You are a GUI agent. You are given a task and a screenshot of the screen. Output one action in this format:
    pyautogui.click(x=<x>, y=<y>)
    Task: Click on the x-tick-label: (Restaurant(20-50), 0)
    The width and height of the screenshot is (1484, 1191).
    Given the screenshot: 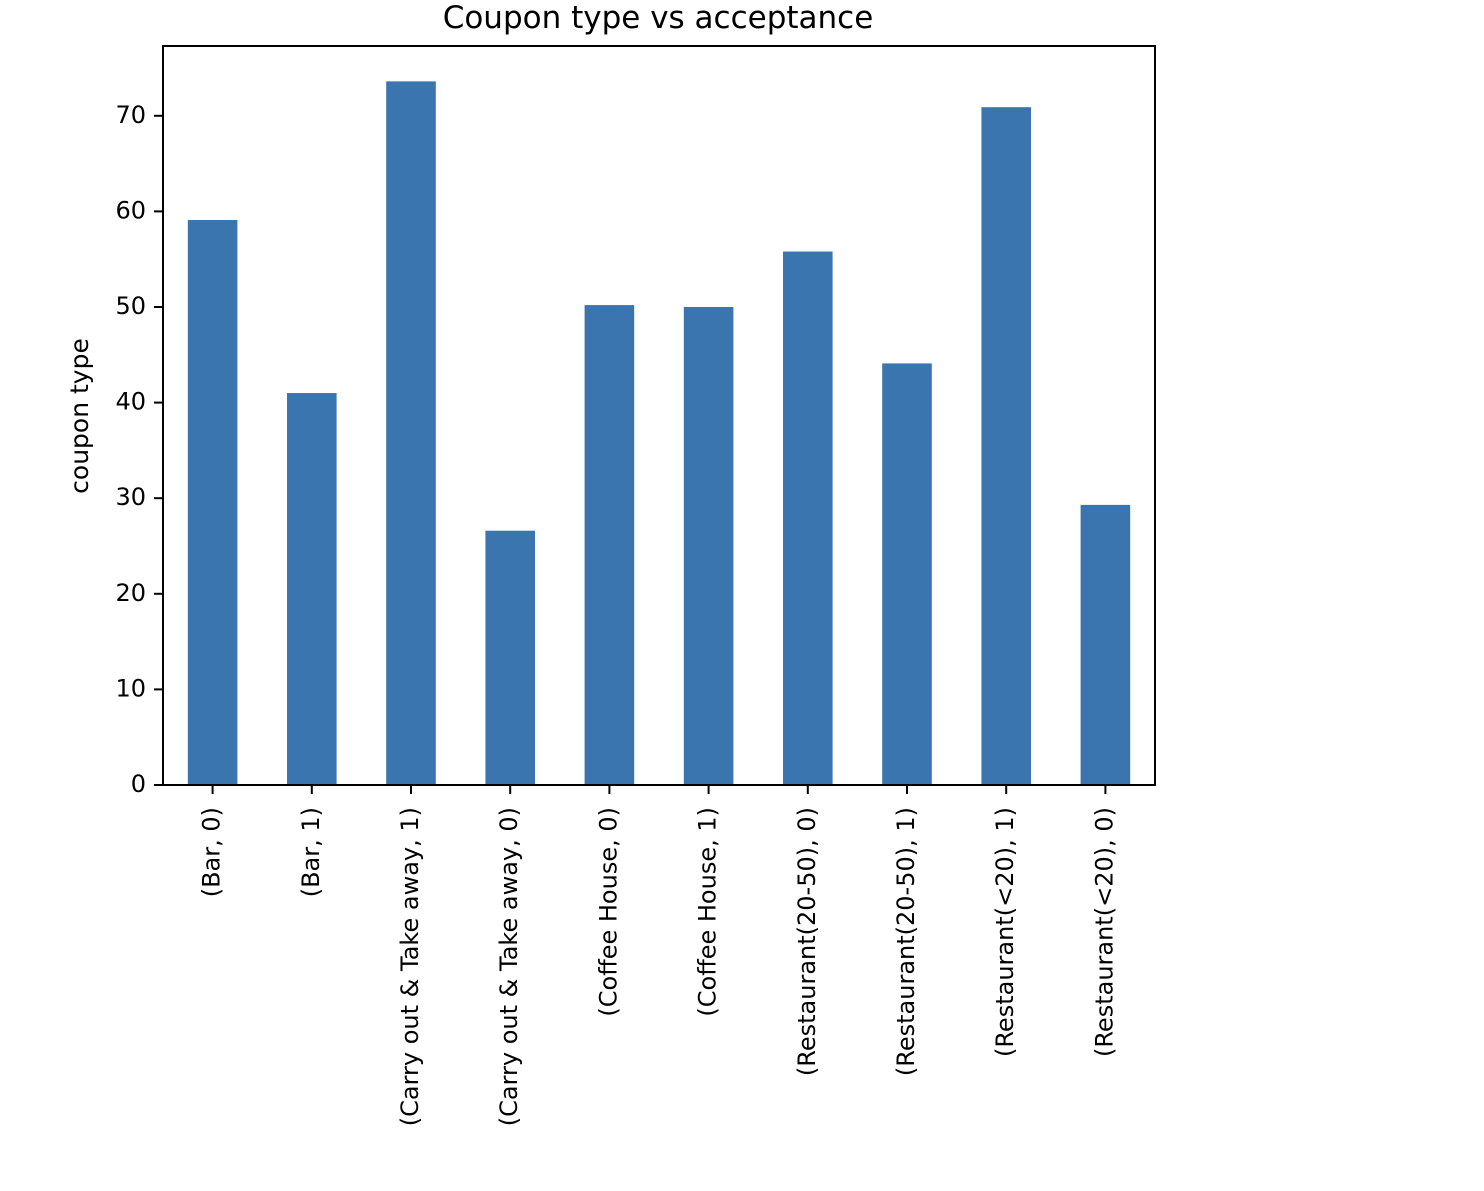 What is the action you would take?
    pyautogui.click(x=807, y=941)
    